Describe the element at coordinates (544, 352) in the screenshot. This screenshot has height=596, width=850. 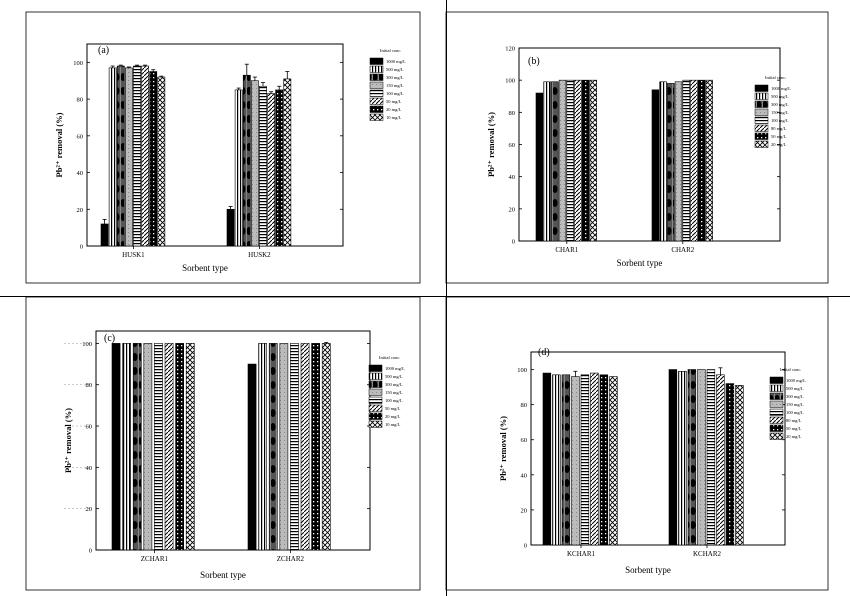
I see `panel-label: (d)` at that location.